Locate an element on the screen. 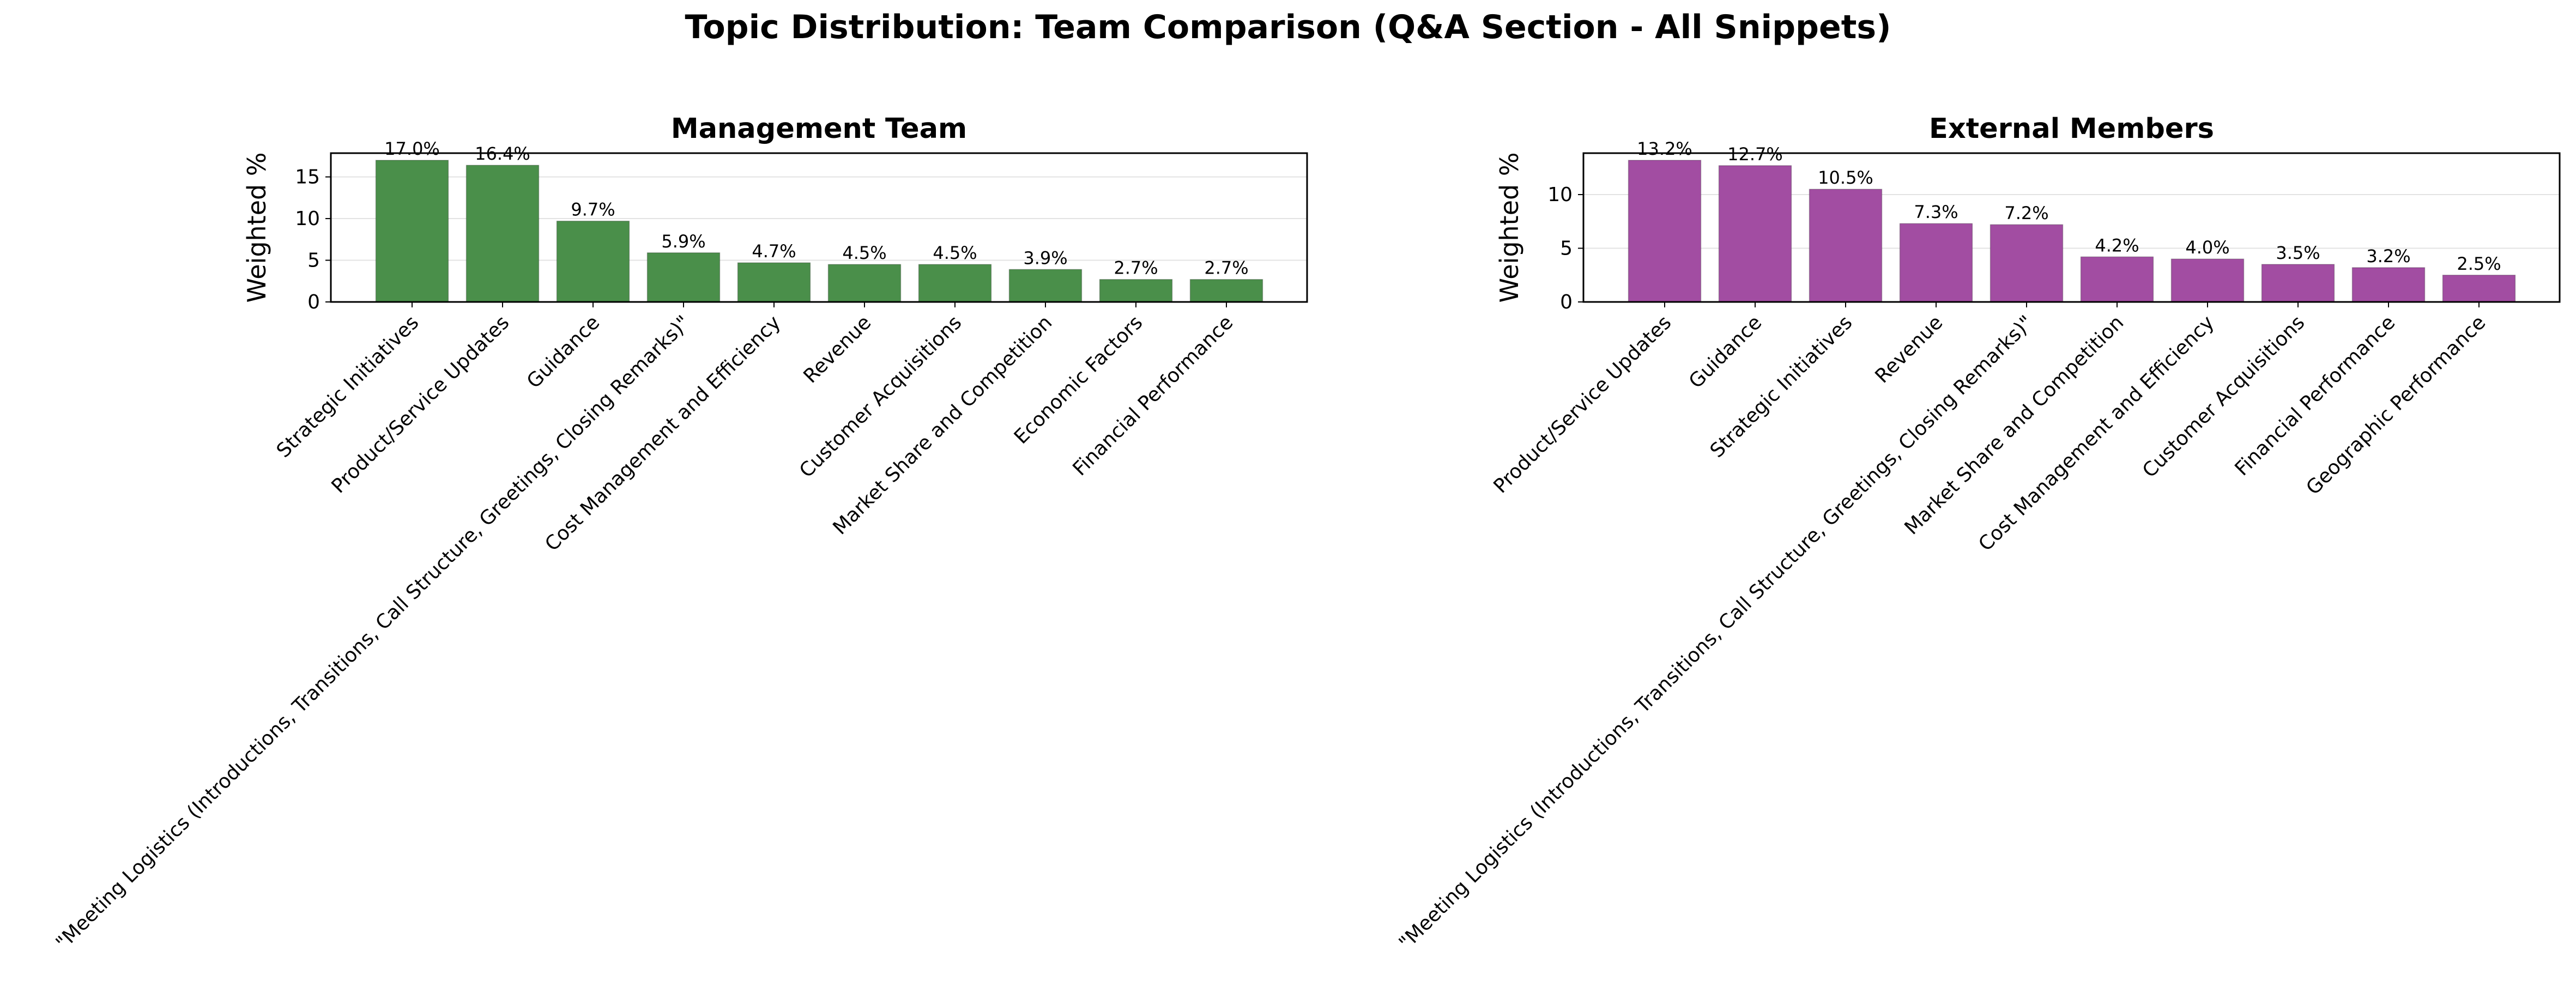  bar-value-label: 3.5% is located at coordinates (2298, 253).